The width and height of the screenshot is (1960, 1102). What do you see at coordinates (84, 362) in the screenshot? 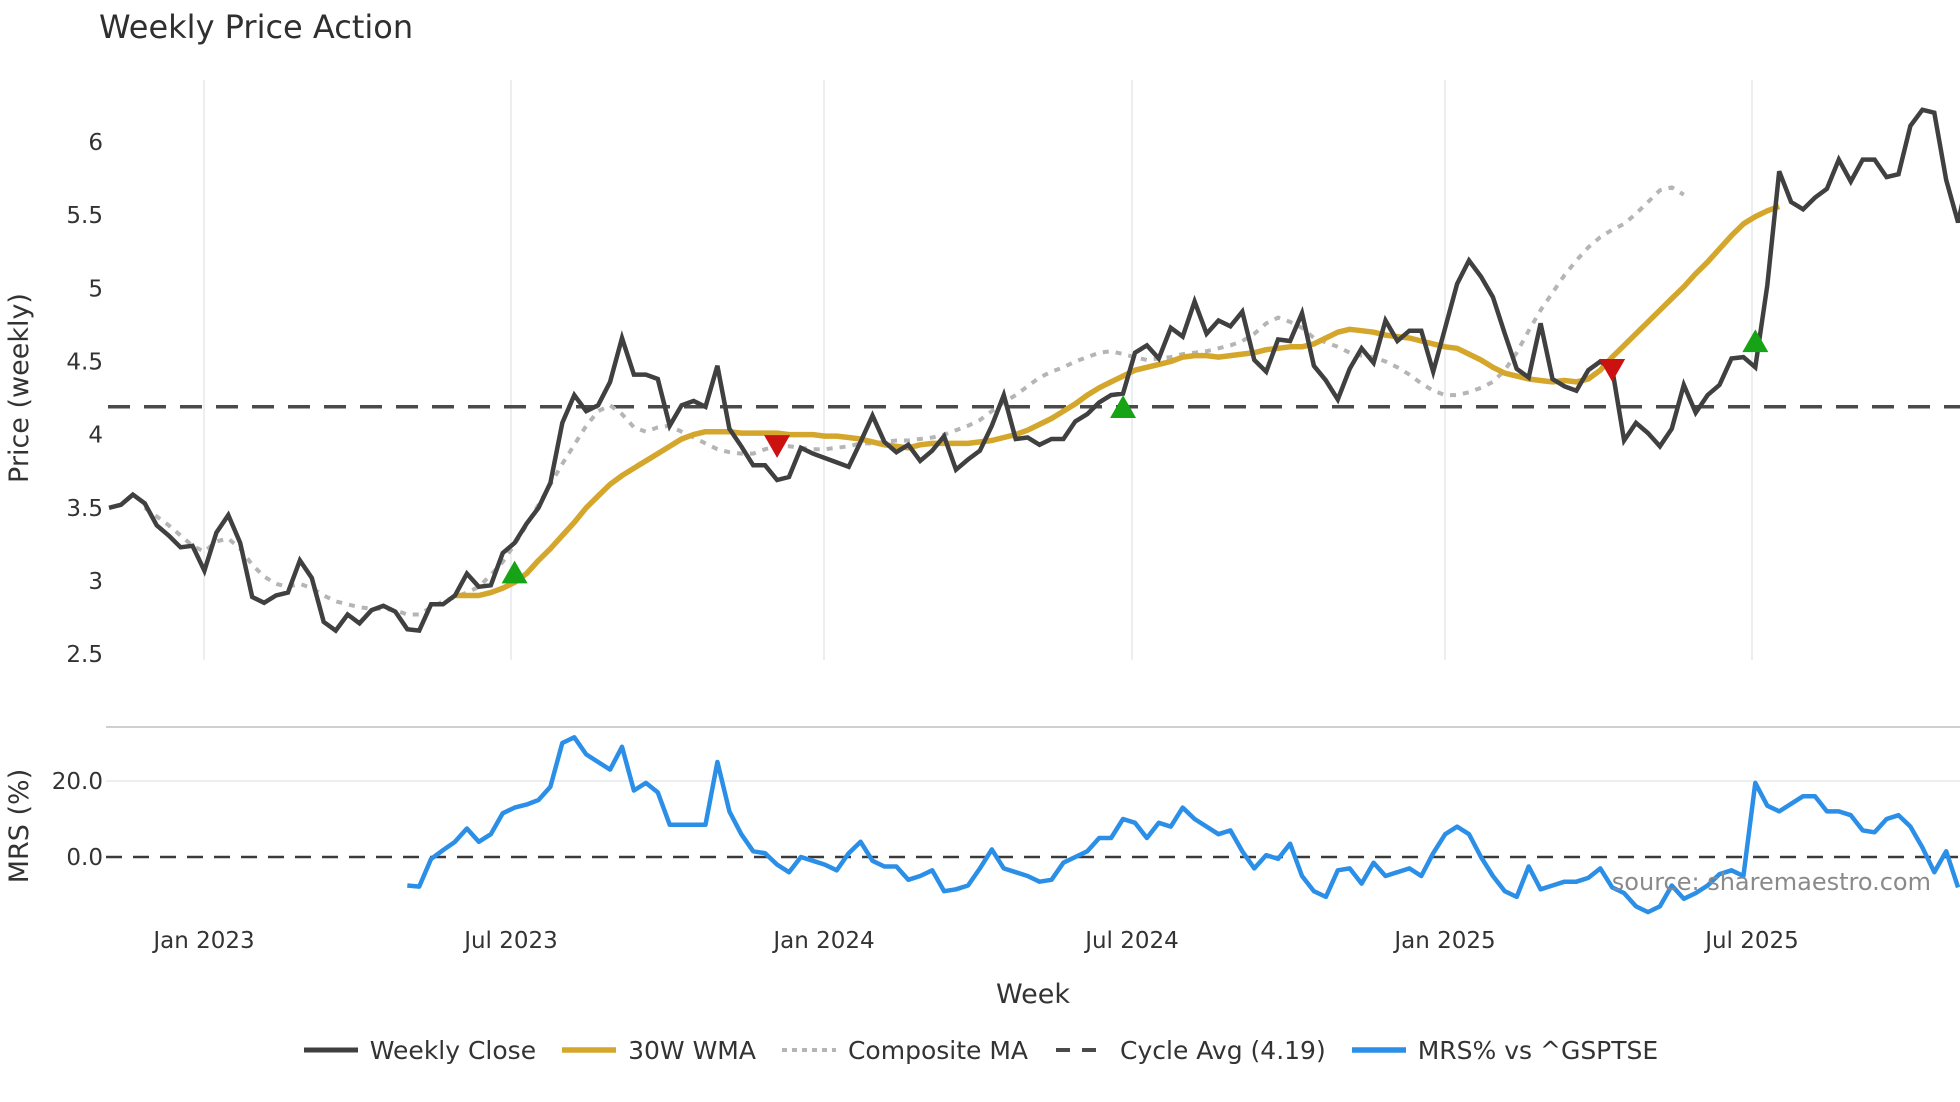
I see `price-tick-label: 4.5` at bounding box center [84, 362].